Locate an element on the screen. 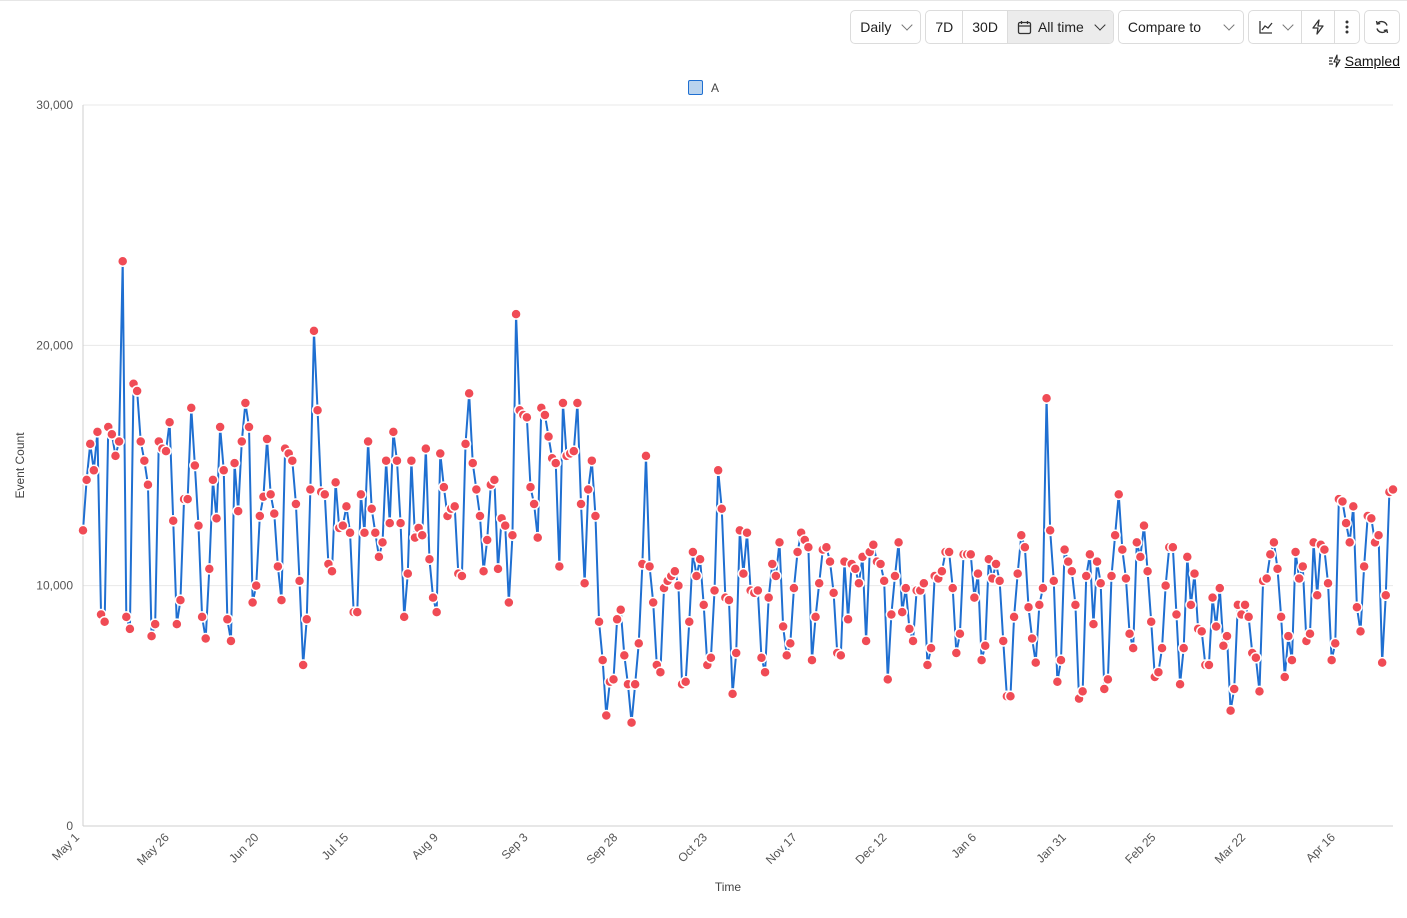 The width and height of the screenshot is (1407, 918). chart-type-select is located at coordinates (1275, 27).